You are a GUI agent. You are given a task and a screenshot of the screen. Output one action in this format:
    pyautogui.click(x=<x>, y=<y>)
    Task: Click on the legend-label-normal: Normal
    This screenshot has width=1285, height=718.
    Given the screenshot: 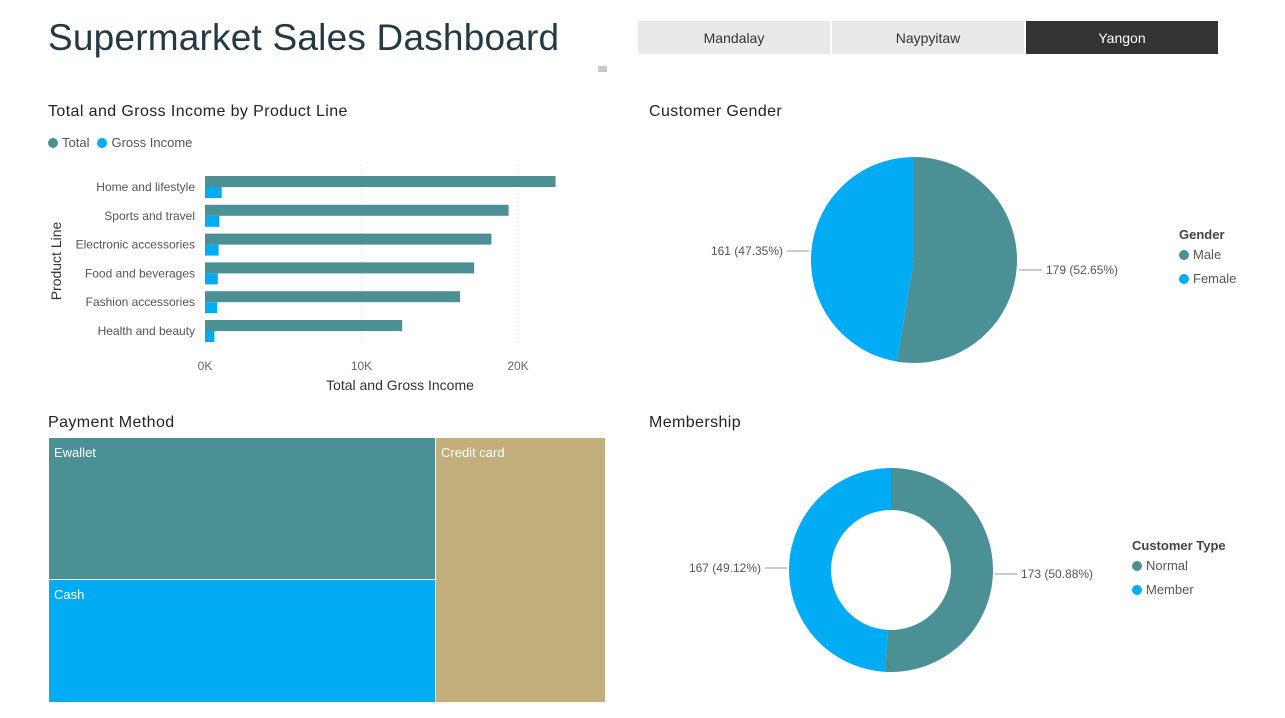 What is the action you would take?
    pyautogui.click(x=1167, y=565)
    